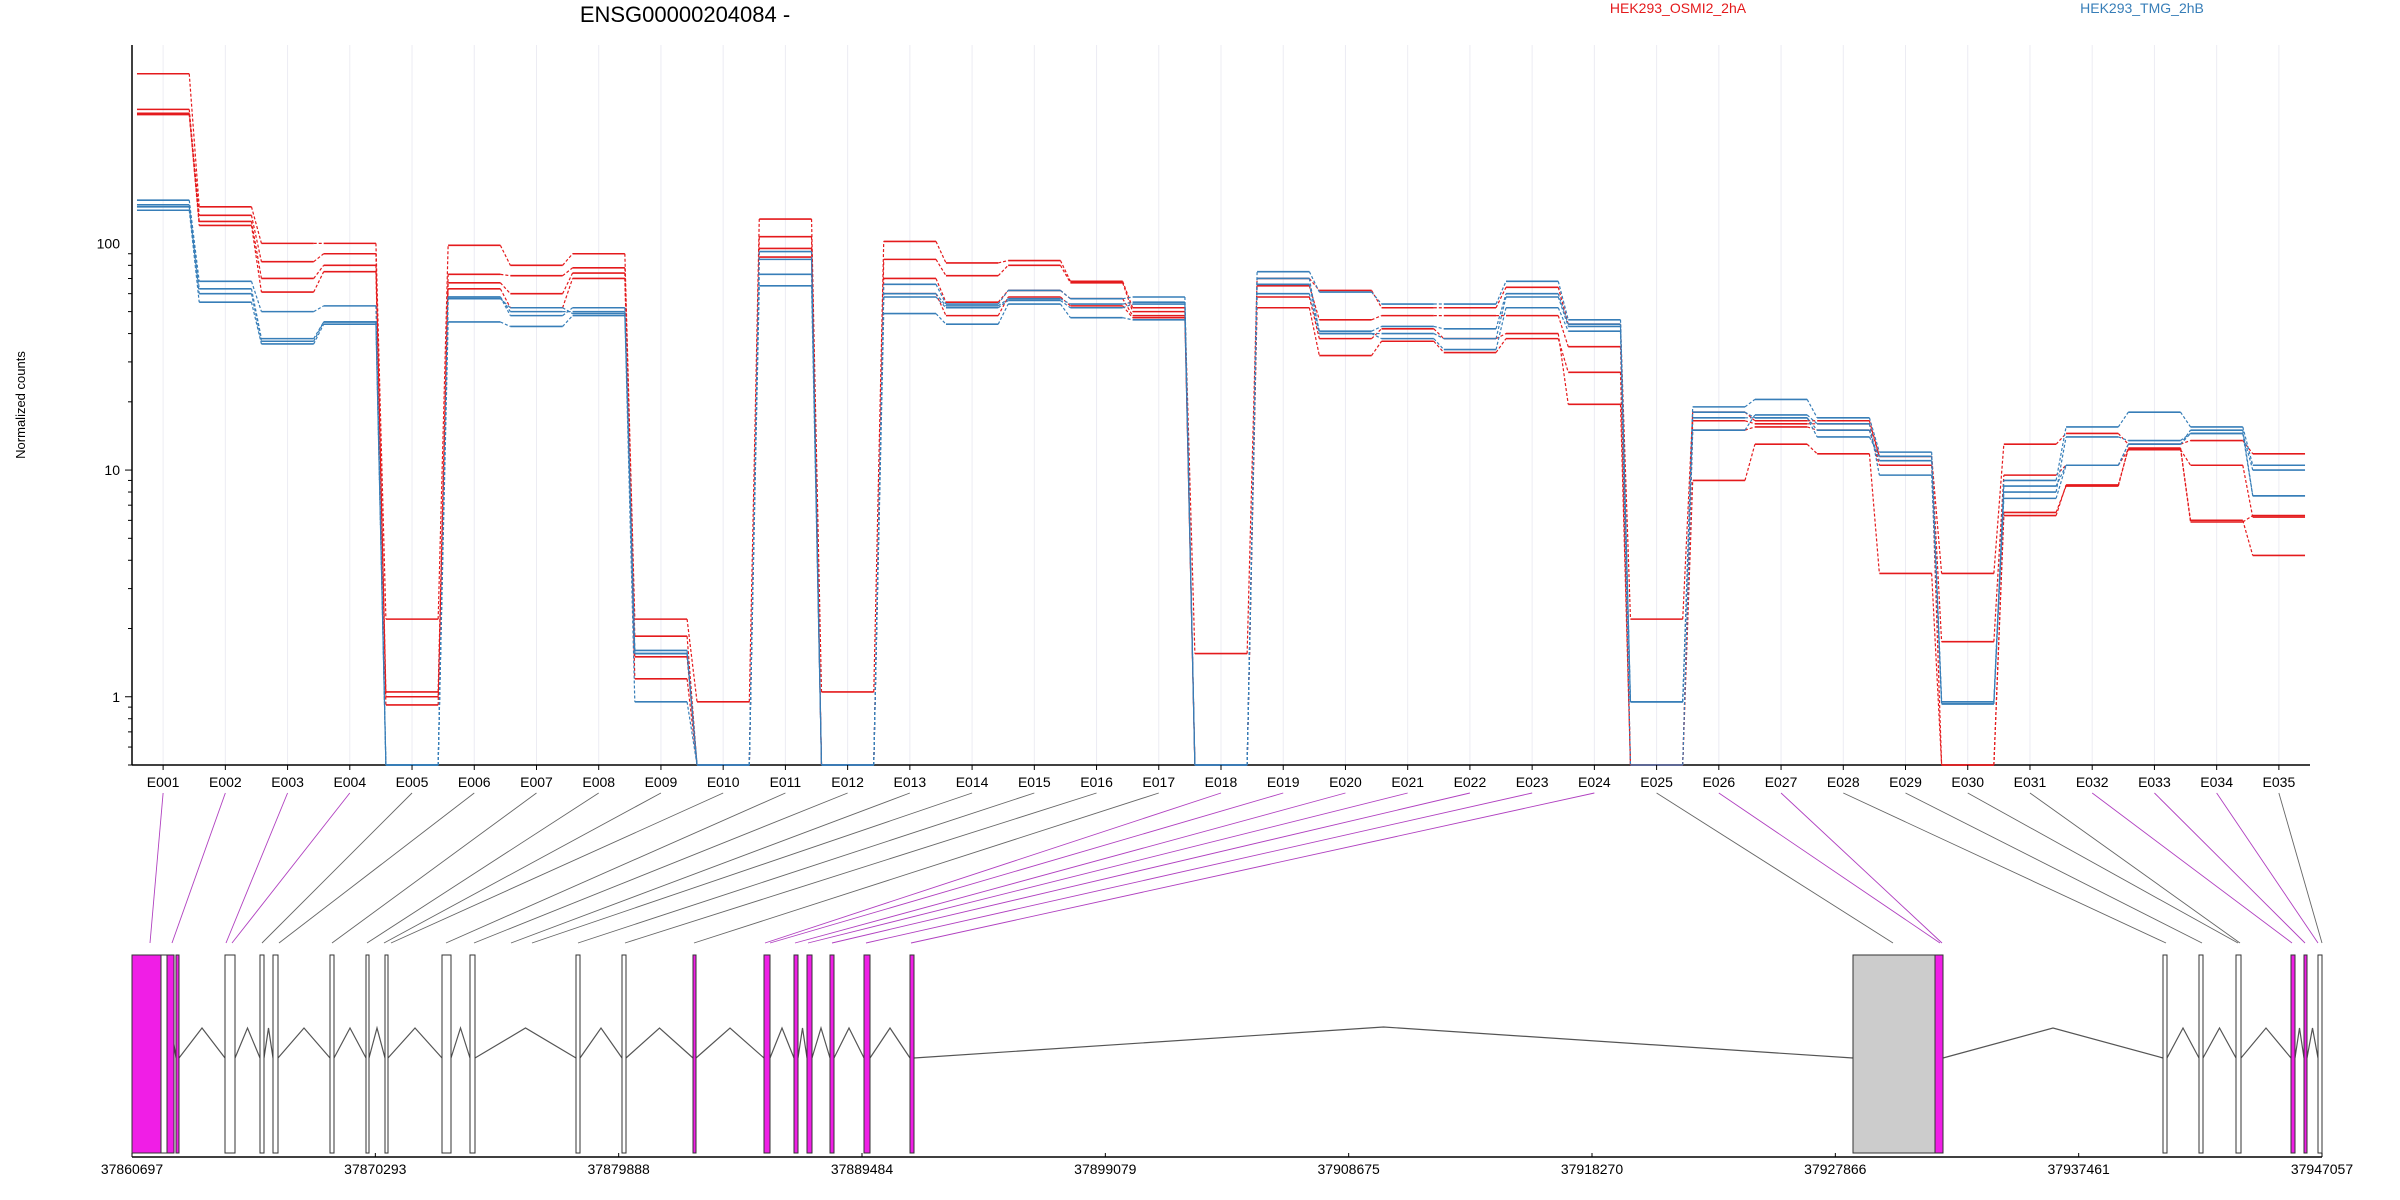 This screenshot has width=2400, height=1200. Describe the element at coordinates (2154, 782) in the screenshot. I see `x-tick-label: E033` at that location.